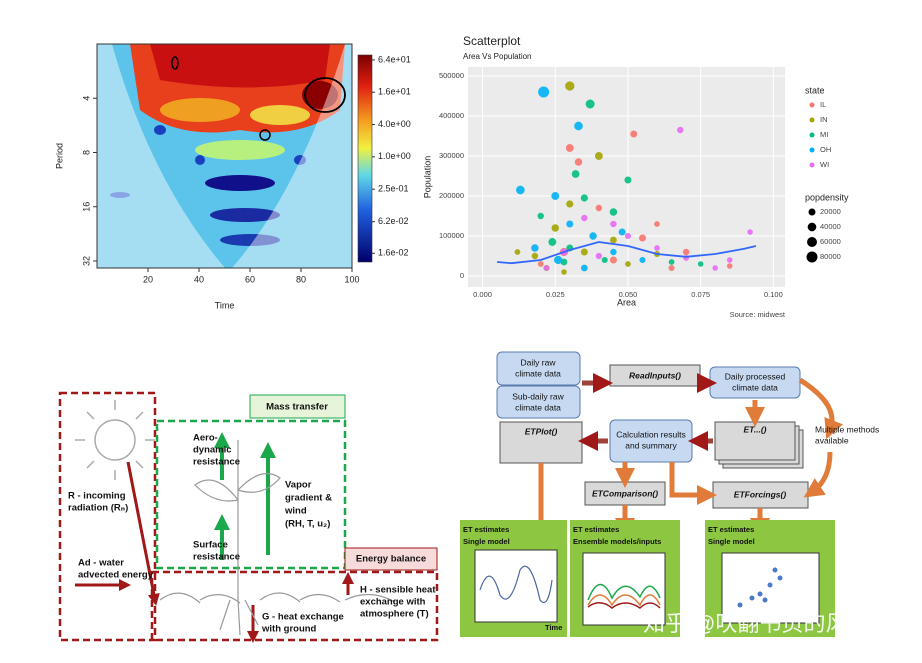  Describe the element at coordinates (555, 294) in the screenshot. I see `x-tick-label: 0.025` at that location.